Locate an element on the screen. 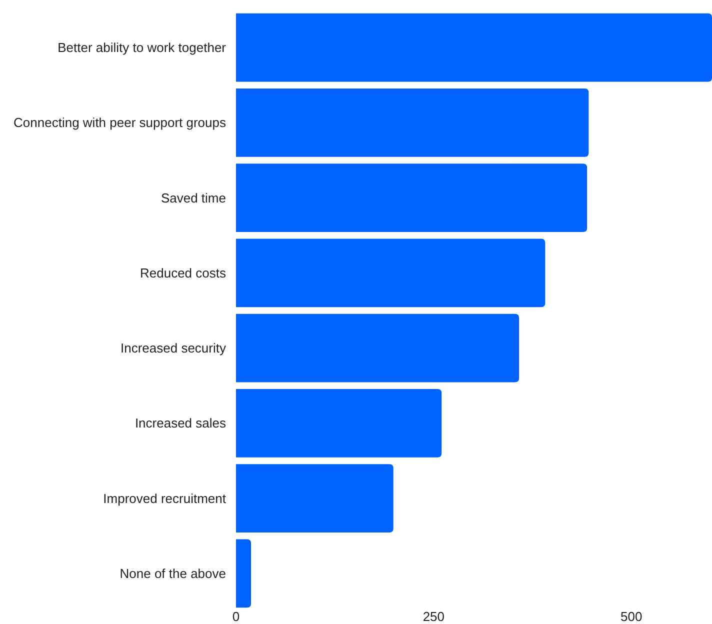  y-tick-label: Improved recruitment is located at coordinates (164, 498).